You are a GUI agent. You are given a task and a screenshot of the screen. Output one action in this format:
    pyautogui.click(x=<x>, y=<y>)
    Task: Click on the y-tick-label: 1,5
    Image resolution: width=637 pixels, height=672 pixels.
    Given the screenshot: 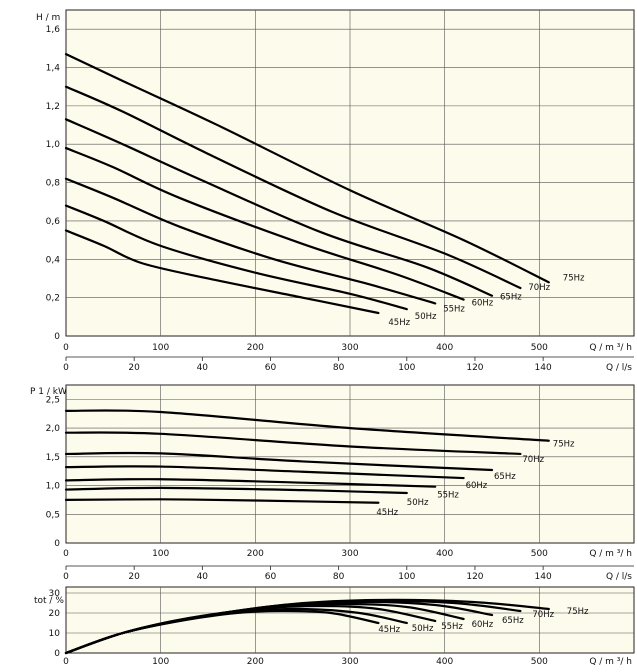 What is the action you would take?
    pyautogui.click(x=53, y=458)
    